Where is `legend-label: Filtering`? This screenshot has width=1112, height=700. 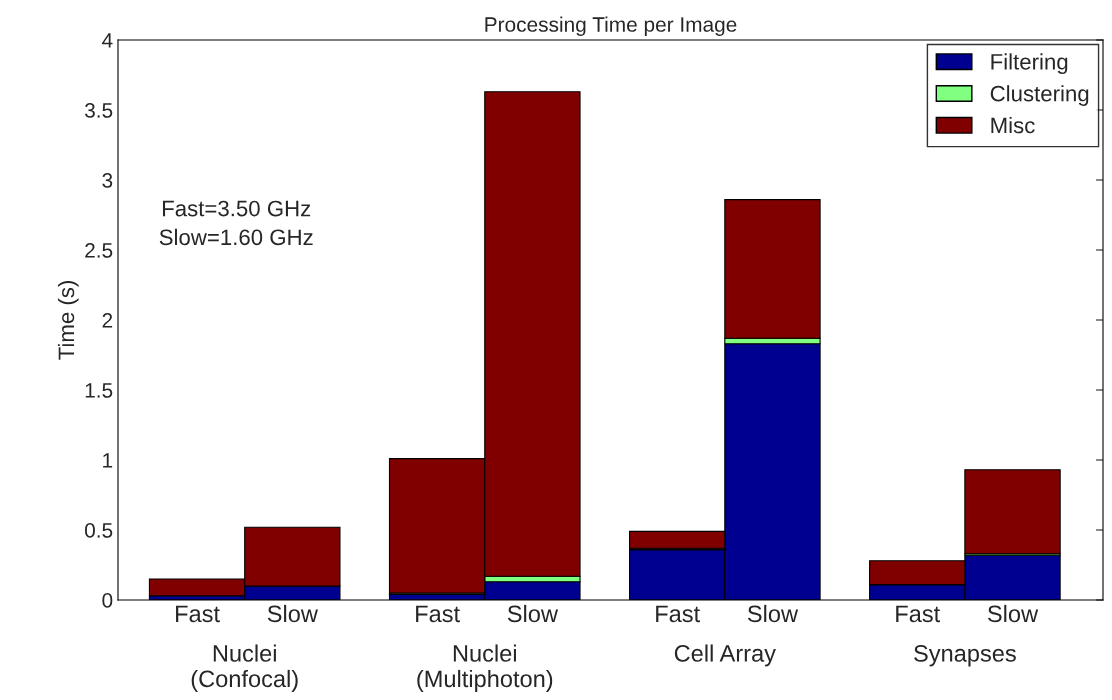 legend-label: Filtering is located at coordinates (1029, 64).